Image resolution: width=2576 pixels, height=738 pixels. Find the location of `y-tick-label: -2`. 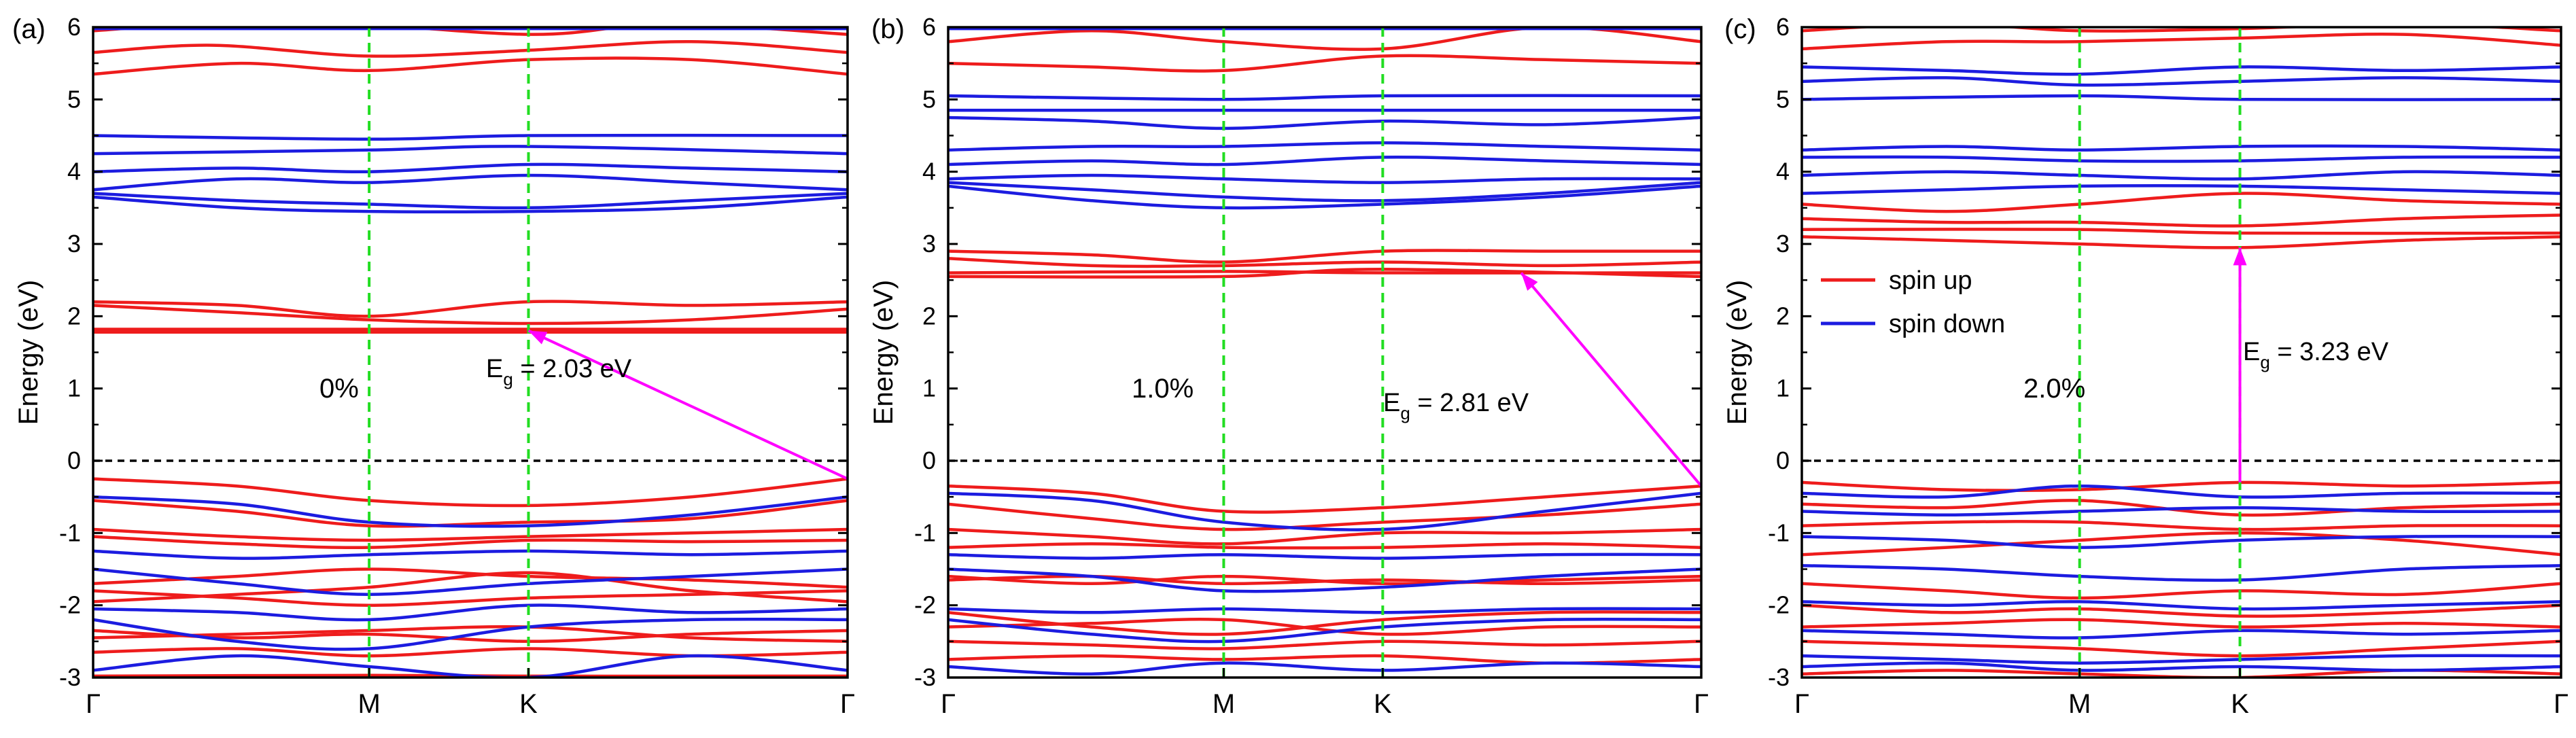

y-tick-label: -2 is located at coordinates (925, 605).